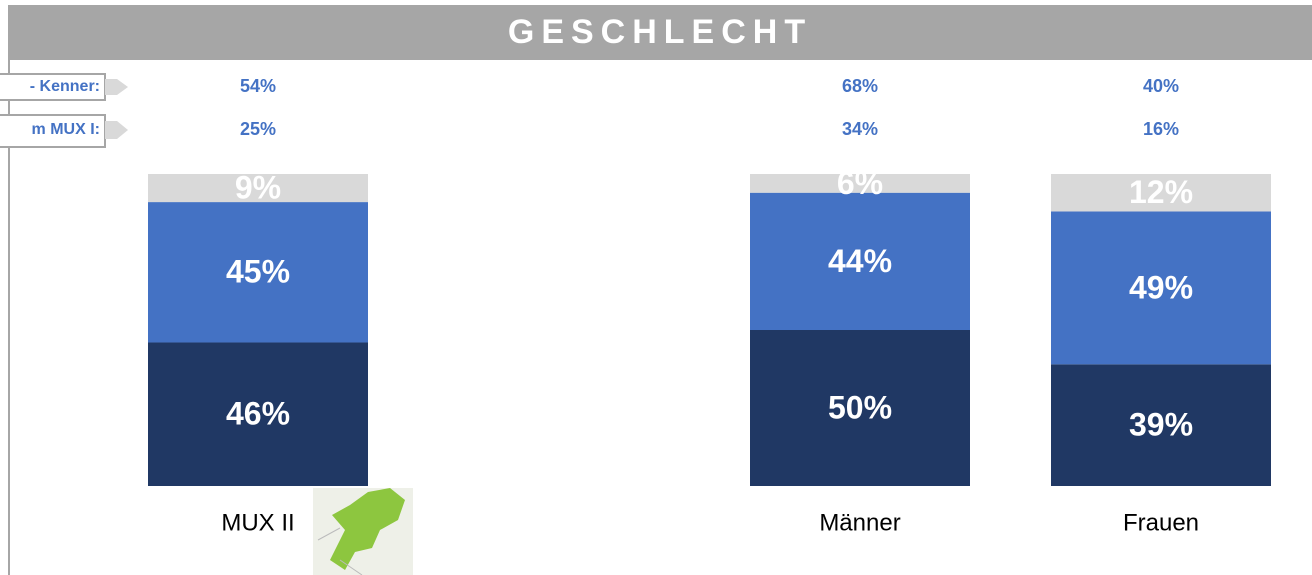  I want to click on data-label: 6%, so click(860, 183).